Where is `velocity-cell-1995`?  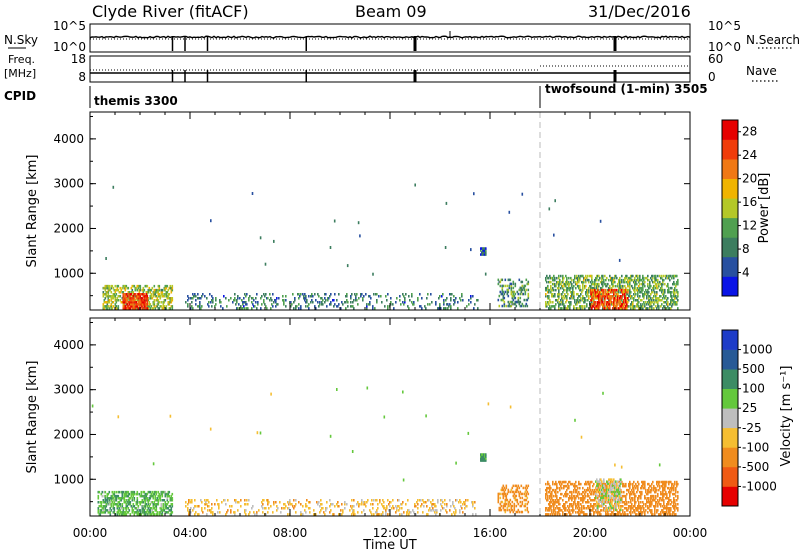
velocity-cell-1995 is located at coordinates (671, 492).